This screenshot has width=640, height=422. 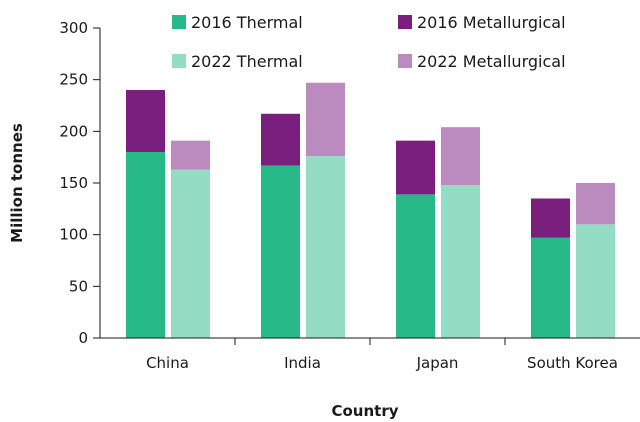 I want to click on x-axis-title: Country, so click(x=364, y=411).